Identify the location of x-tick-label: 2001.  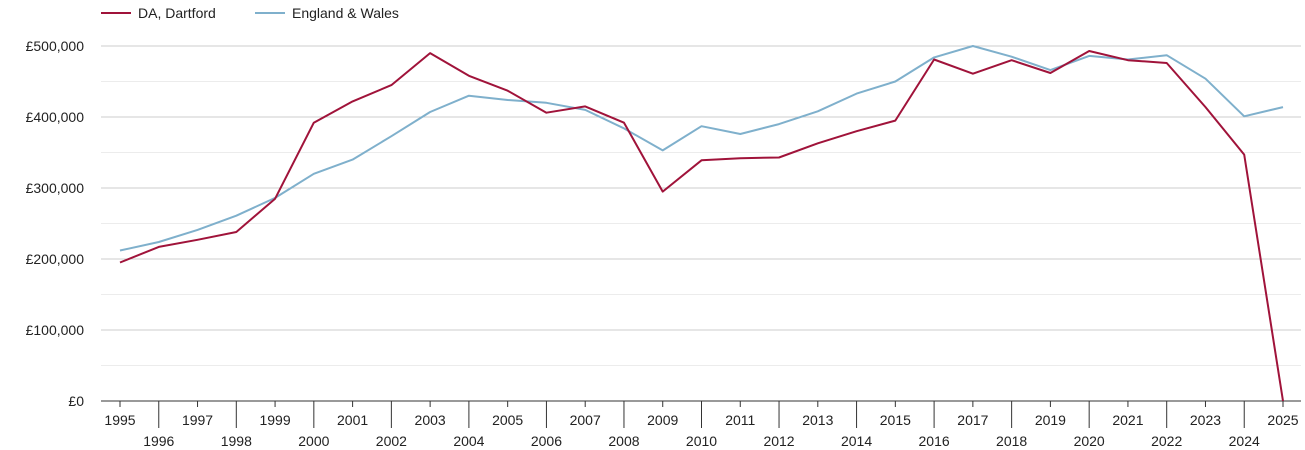
(352, 420).